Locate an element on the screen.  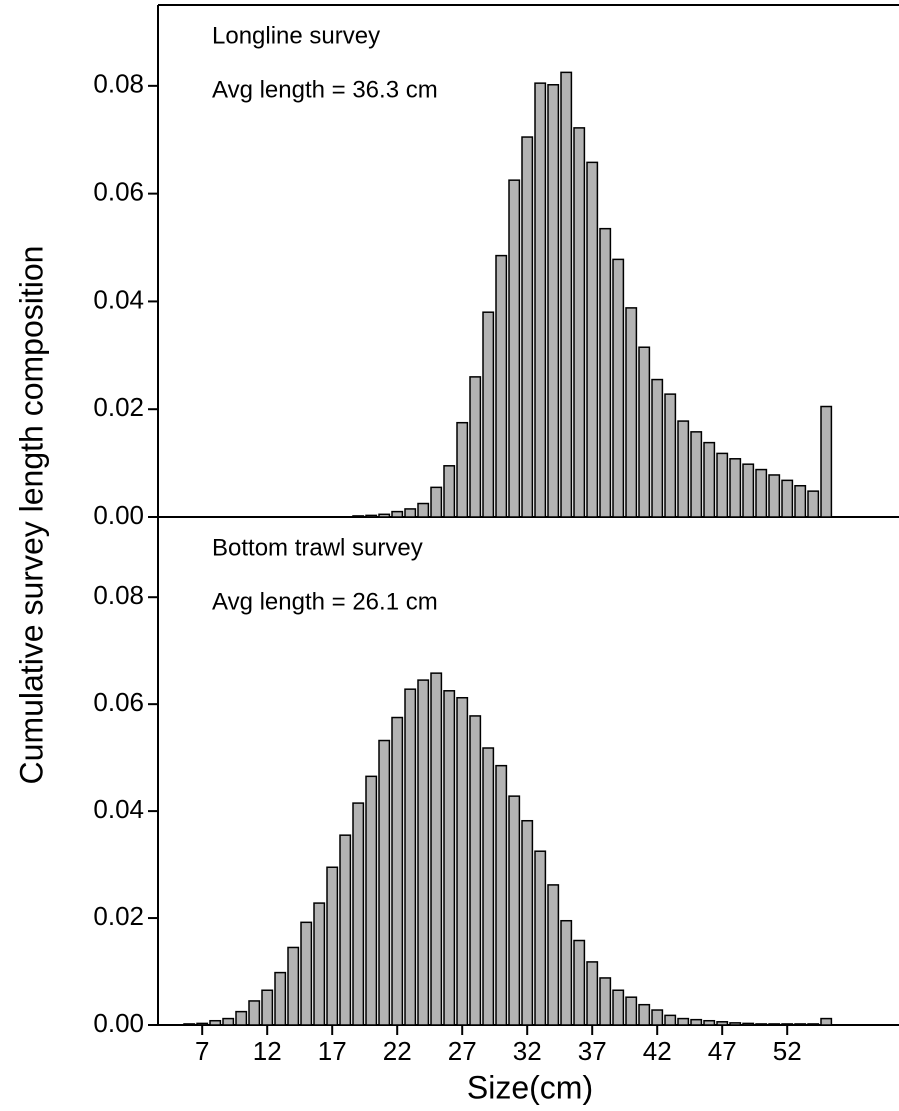
x-tick-label: 27 is located at coordinates (462, 1051).